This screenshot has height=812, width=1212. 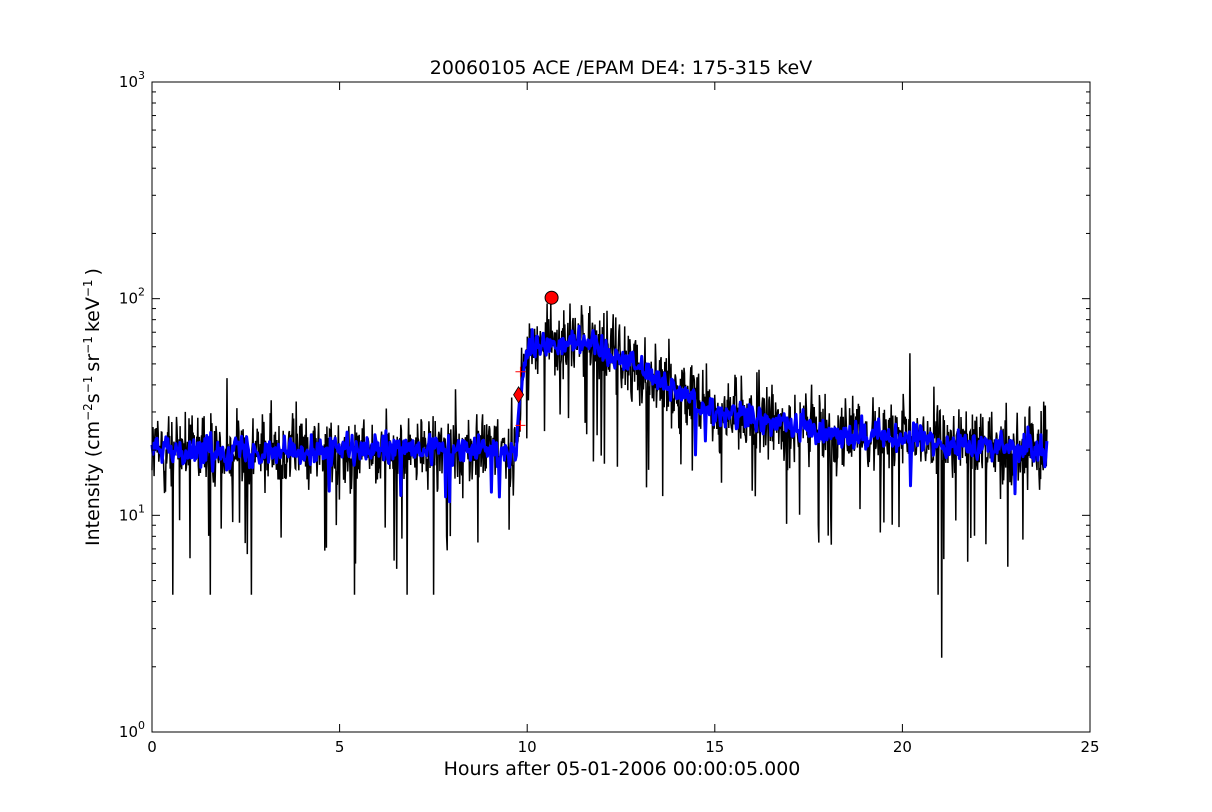 I want to click on x-tick-label: 25, so click(x=1089, y=747).